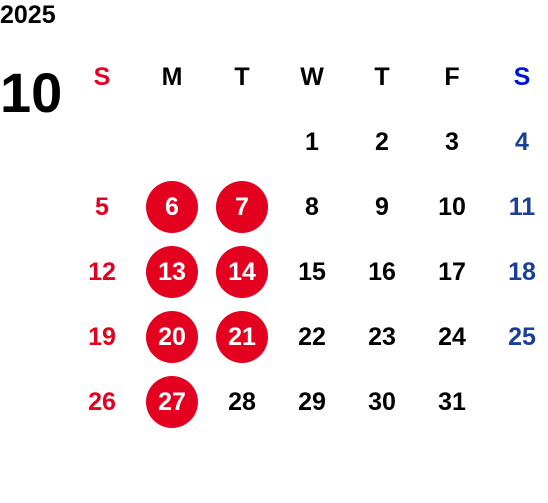 The height and width of the screenshot is (503, 548). Describe the element at coordinates (522, 207) in the screenshot. I see `day-number: 11` at that location.